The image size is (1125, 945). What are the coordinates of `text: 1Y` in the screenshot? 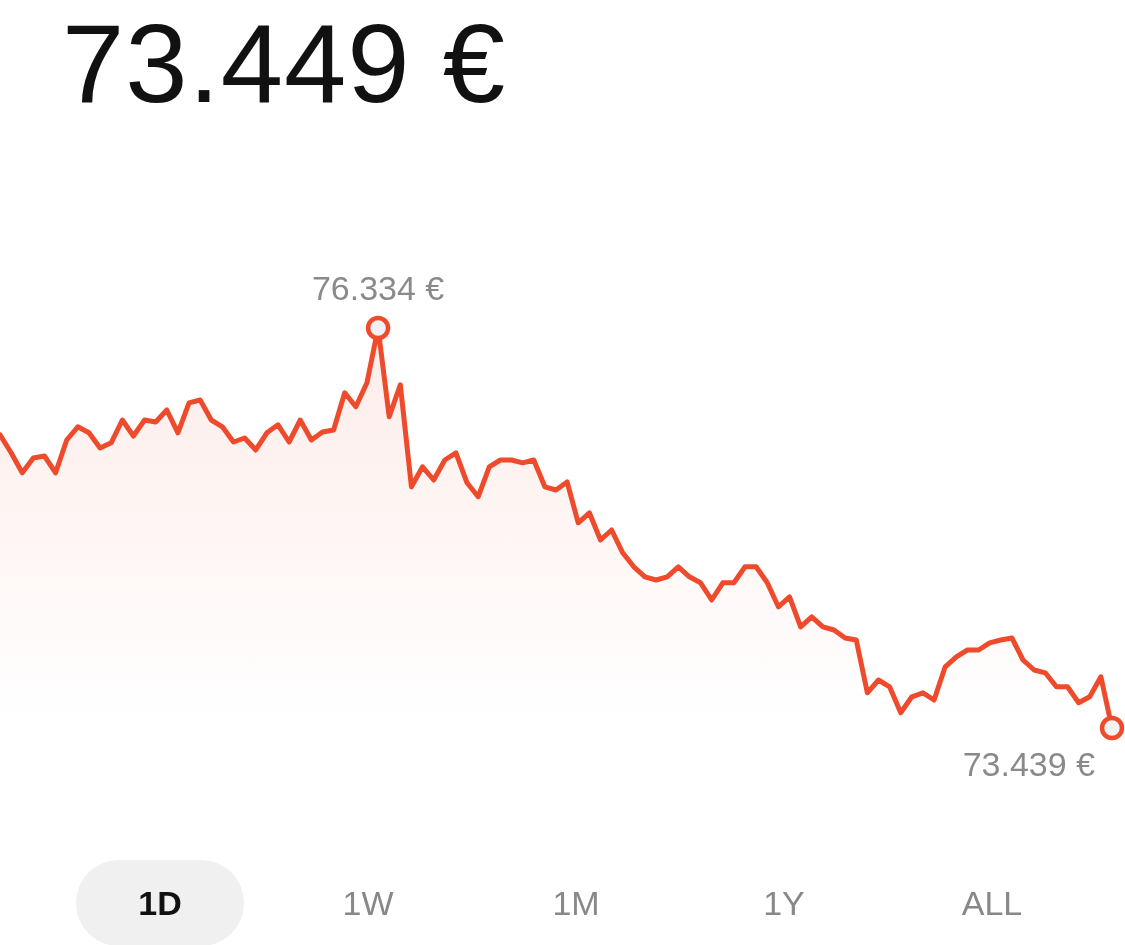 It's located at (784, 903).